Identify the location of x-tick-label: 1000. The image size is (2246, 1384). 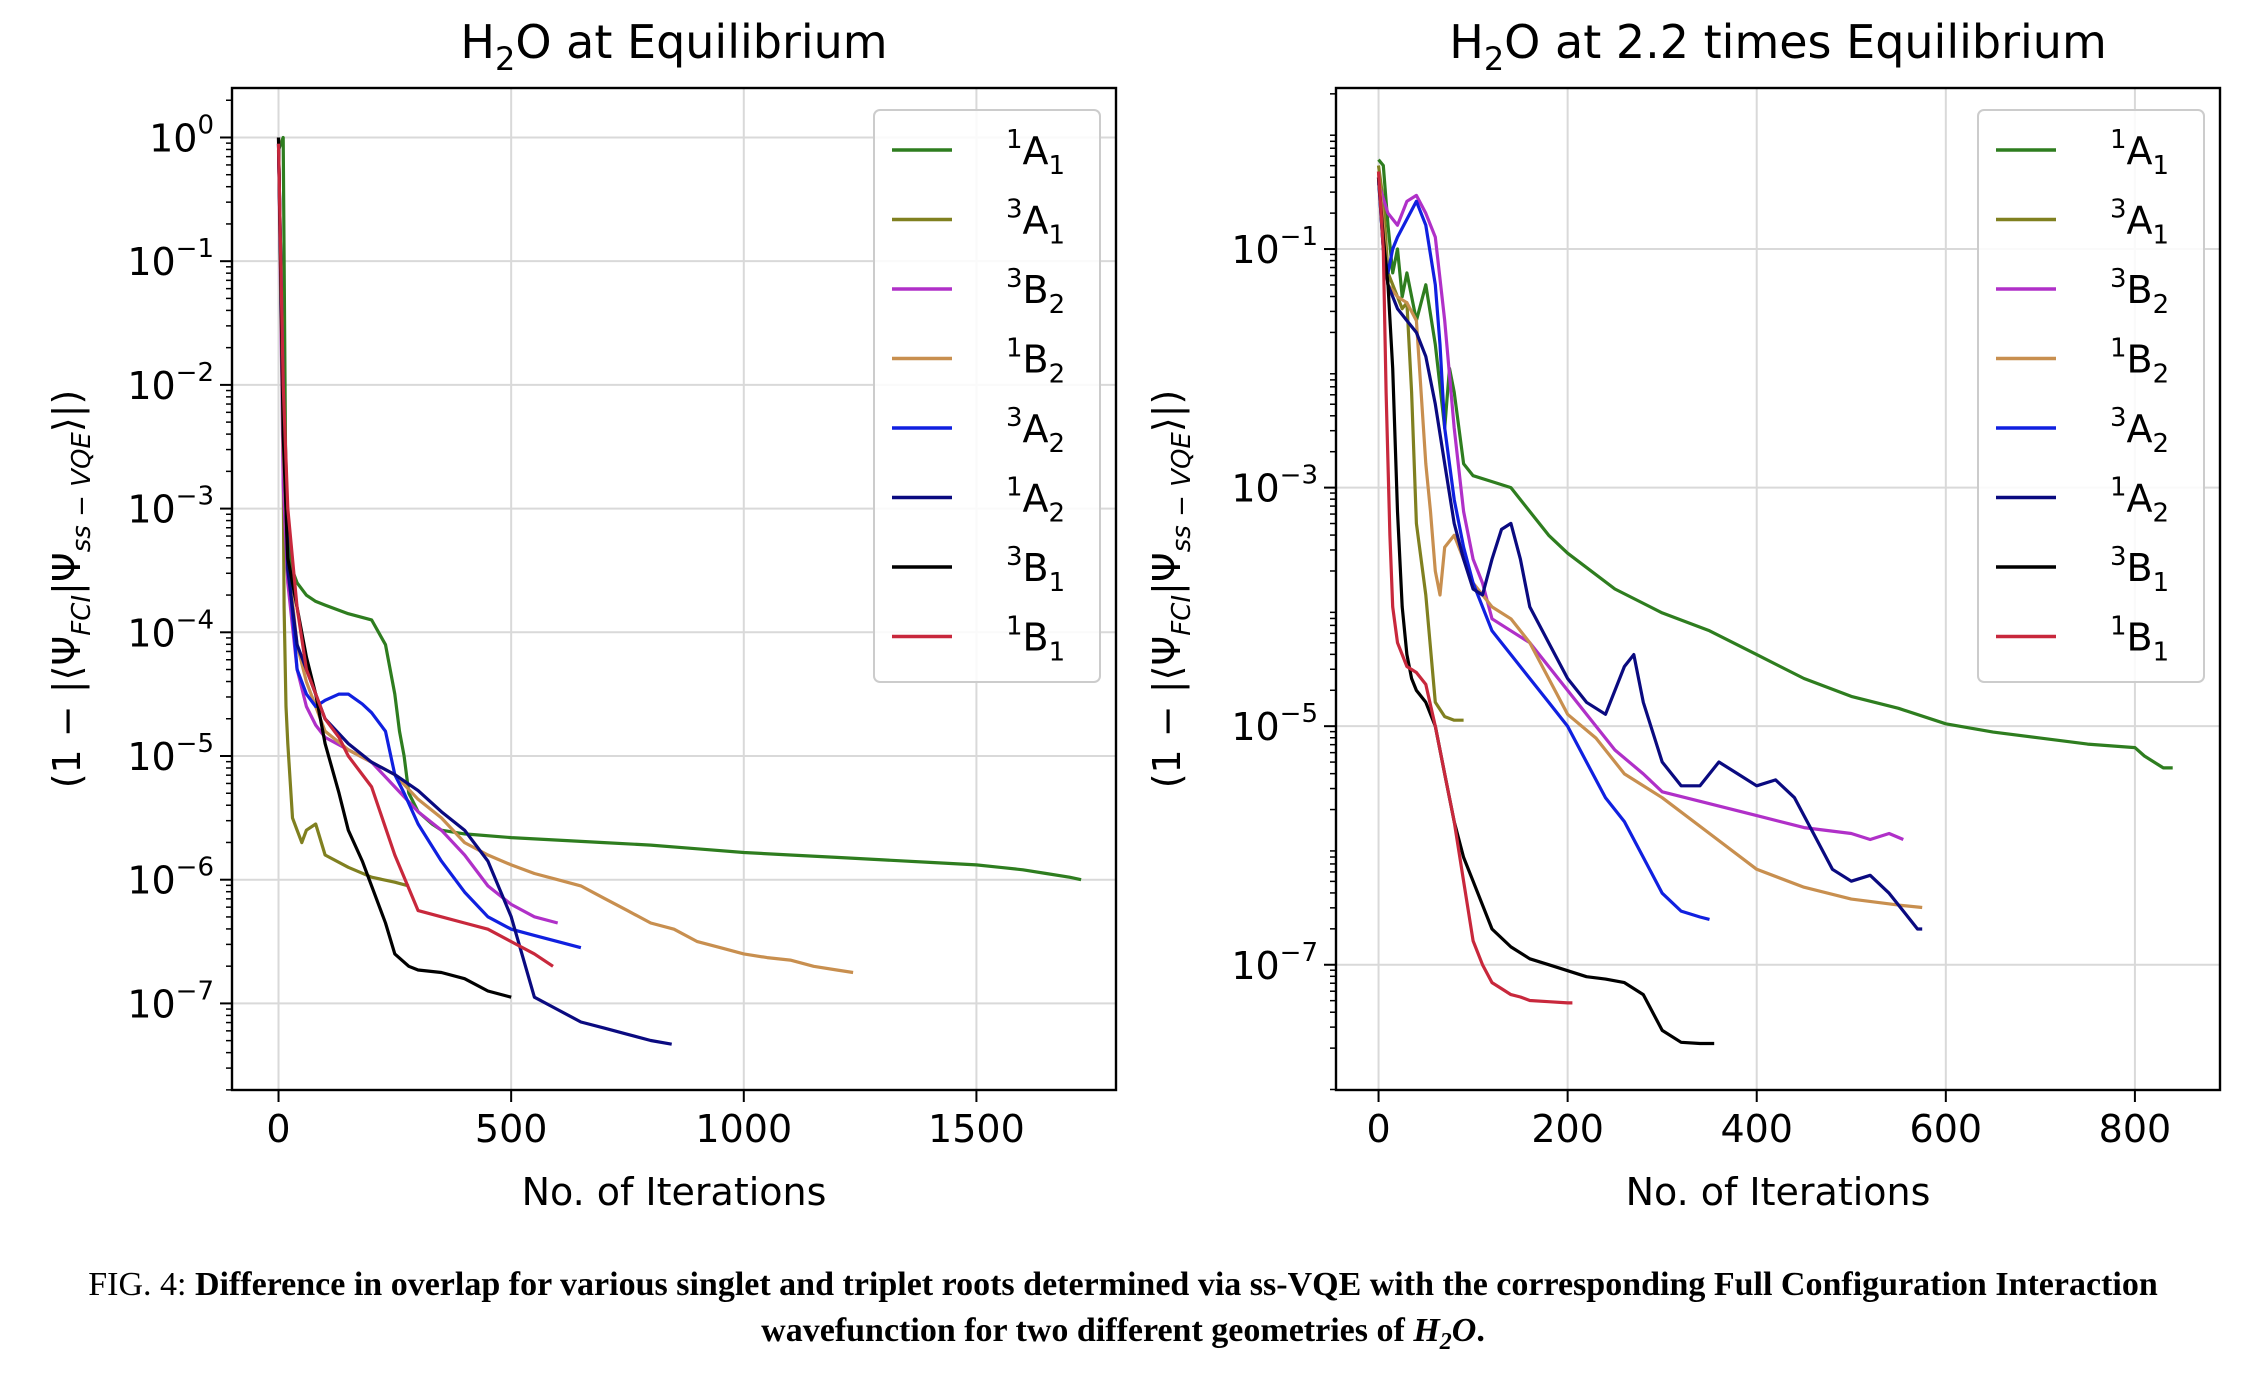
(743, 1129).